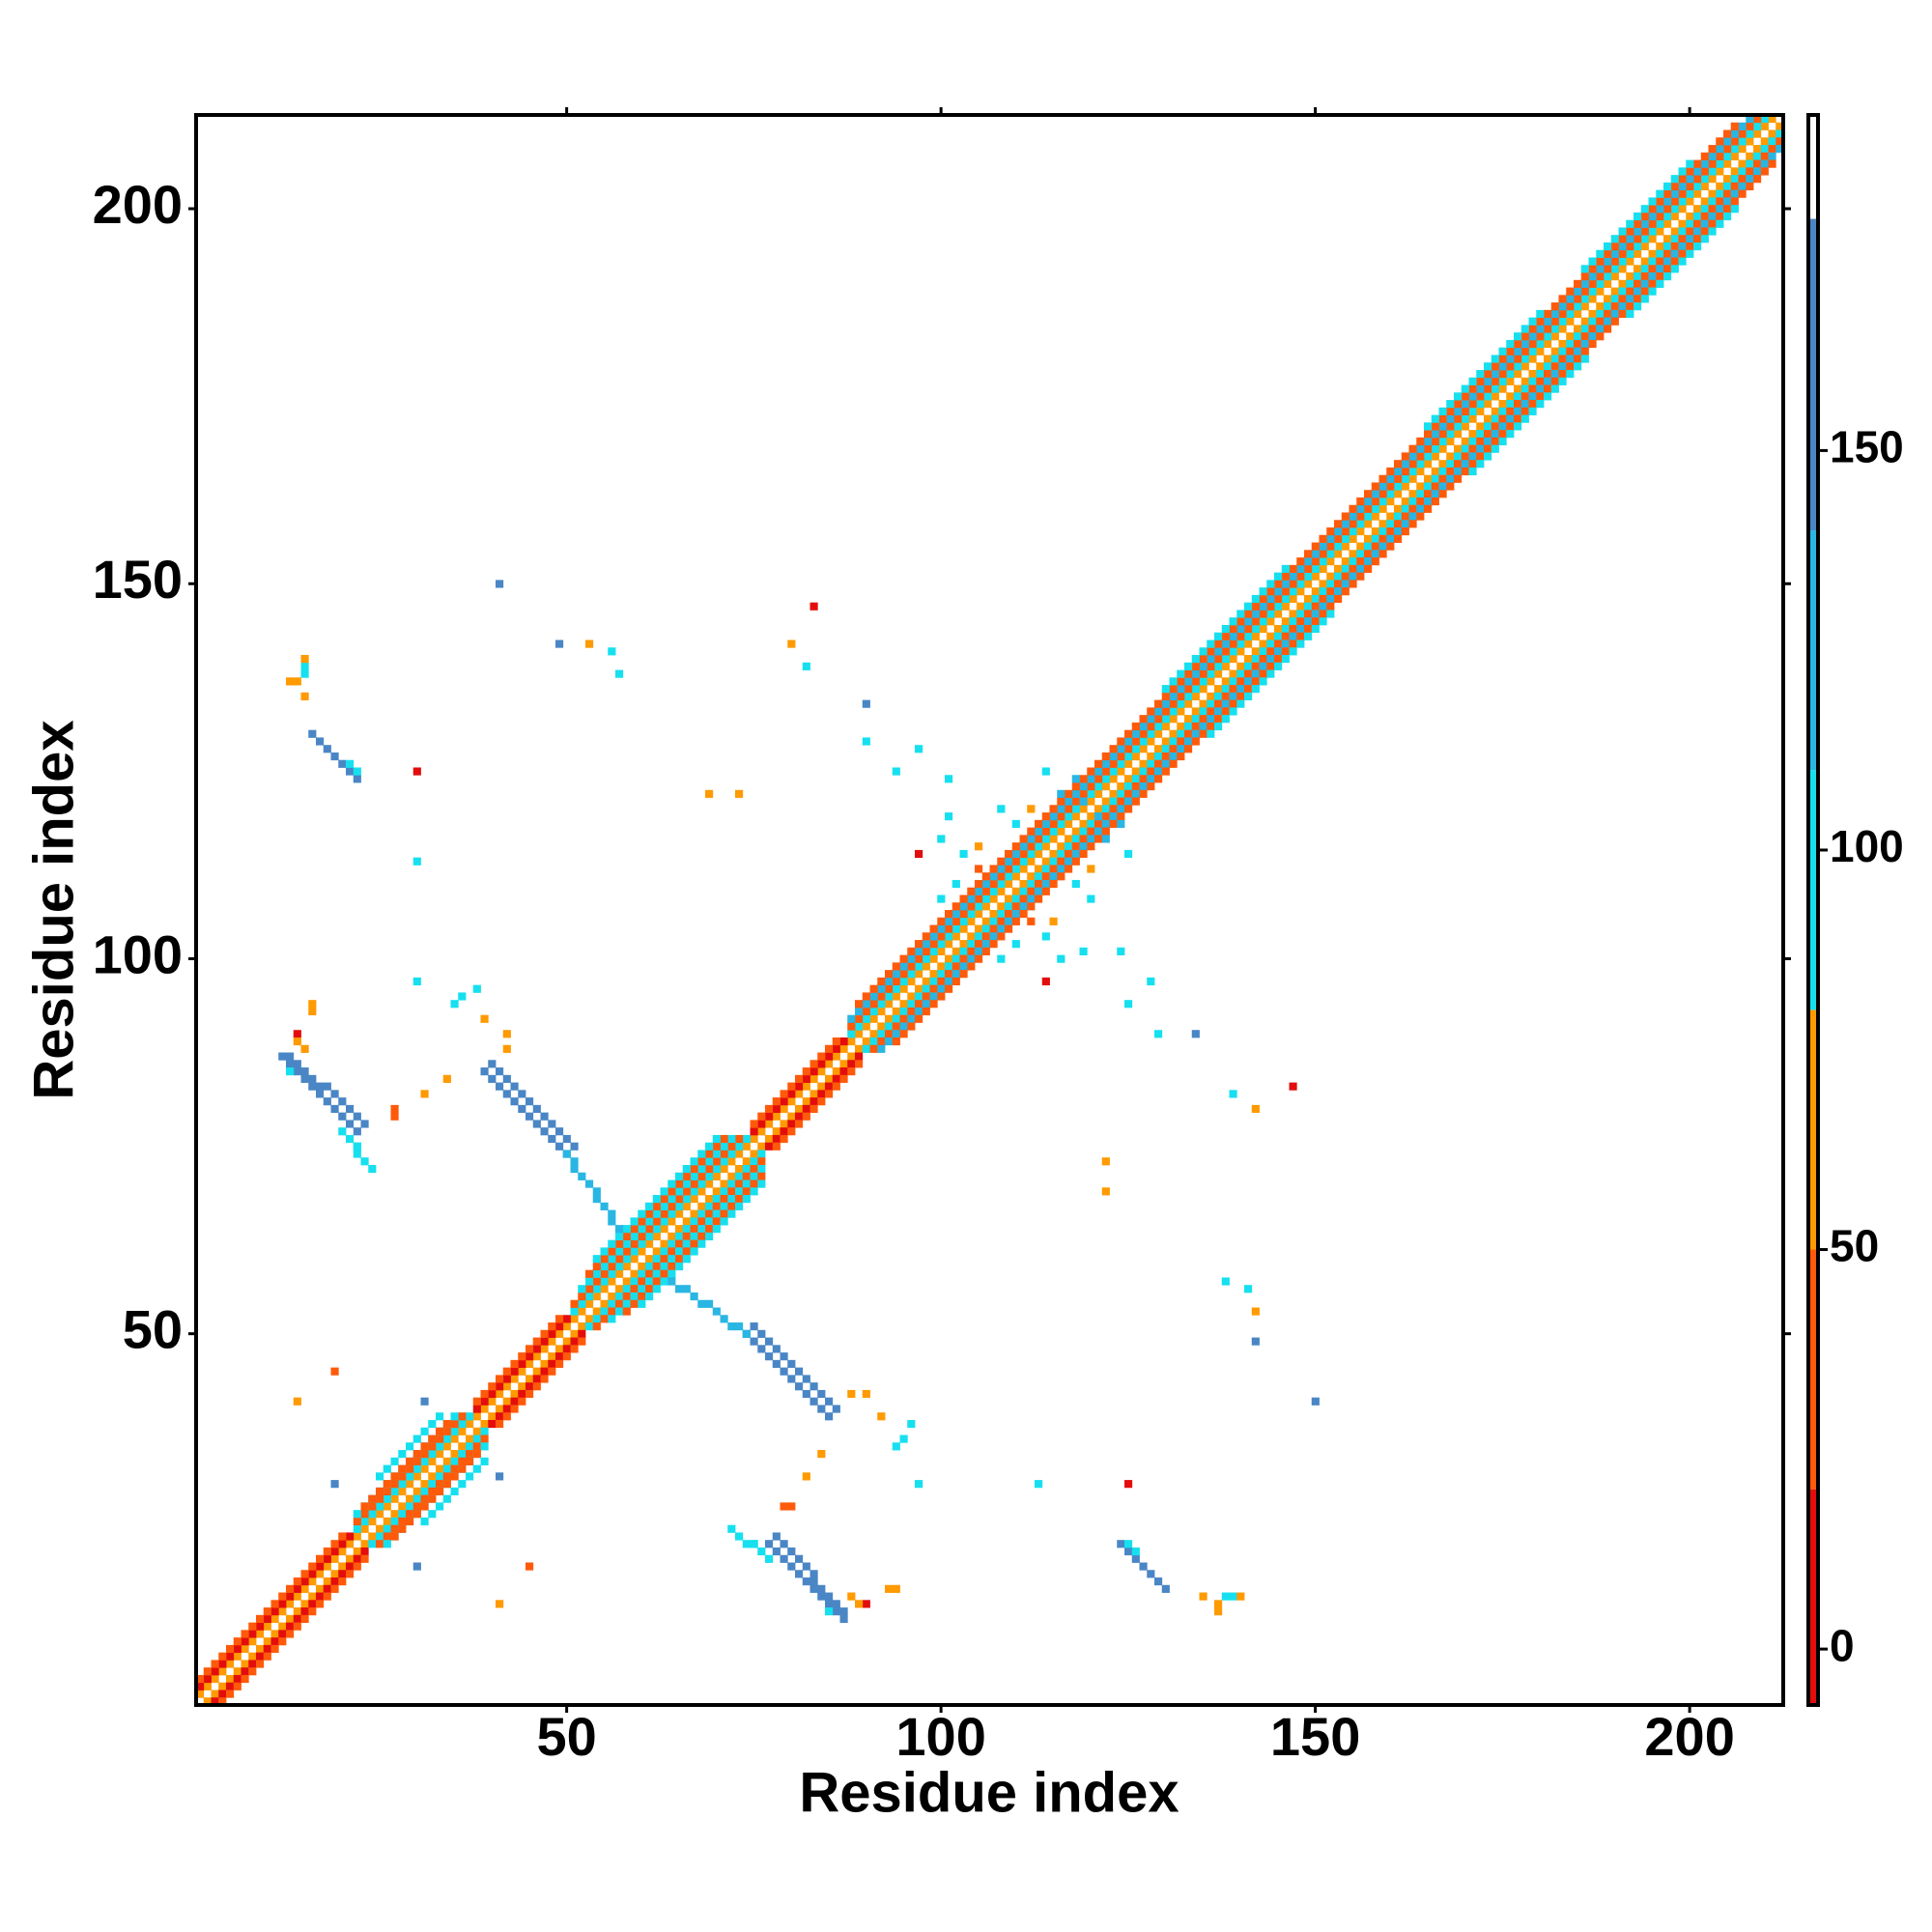 This screenshot has height=1932, width=1932. Describe the element at coordinates (1813, 1369) in the screenshot. I see `colorbar-band` at that location.